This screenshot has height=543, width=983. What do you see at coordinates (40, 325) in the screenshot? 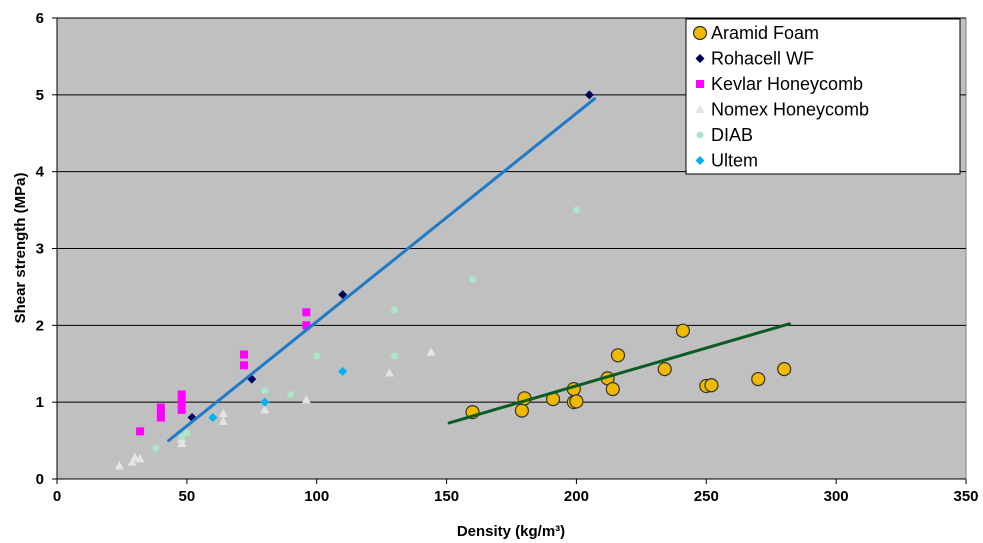
I see `y-tick-label: 2` at bounding box center [40, 325].